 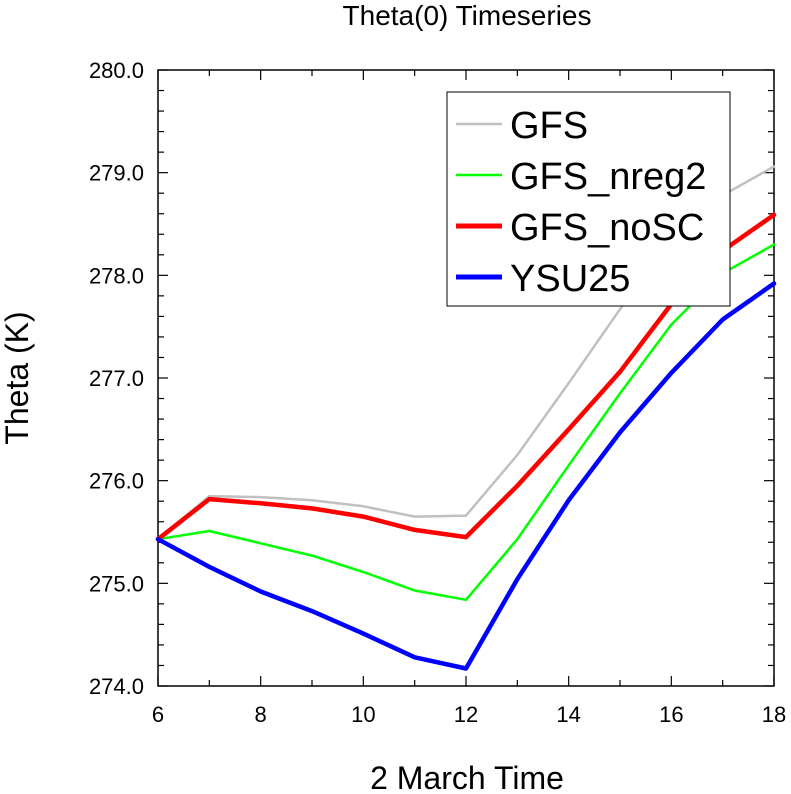 I want to click on legend-label-ysu25: YSU25, so click(x=570, y=279).